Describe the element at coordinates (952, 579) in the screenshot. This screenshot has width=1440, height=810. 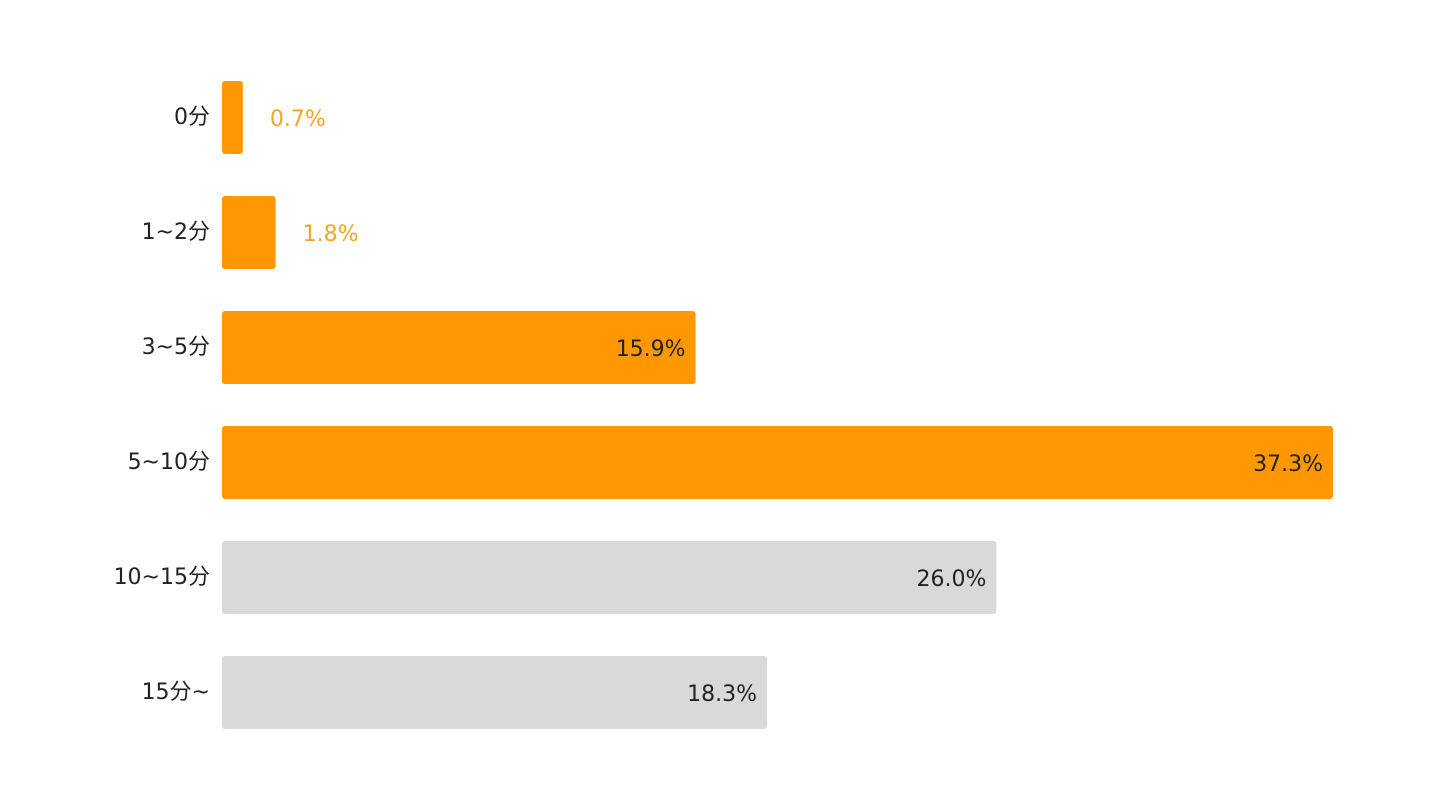
I see `data-label: 26.0%` at that location.